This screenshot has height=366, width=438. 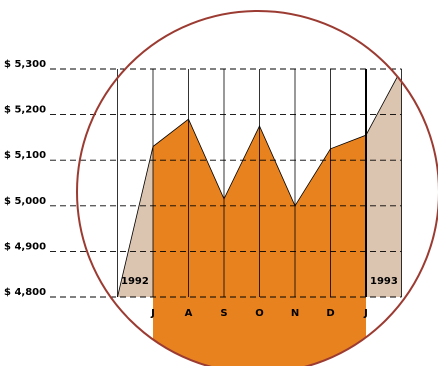 I want to click on year-label: 1992, so click(x=135, y=281).